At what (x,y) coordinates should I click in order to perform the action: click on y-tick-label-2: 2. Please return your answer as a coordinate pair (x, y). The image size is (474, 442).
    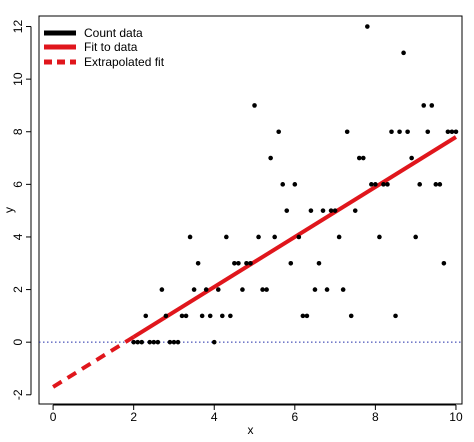
    Looking at the image, I should click on (18, 289).